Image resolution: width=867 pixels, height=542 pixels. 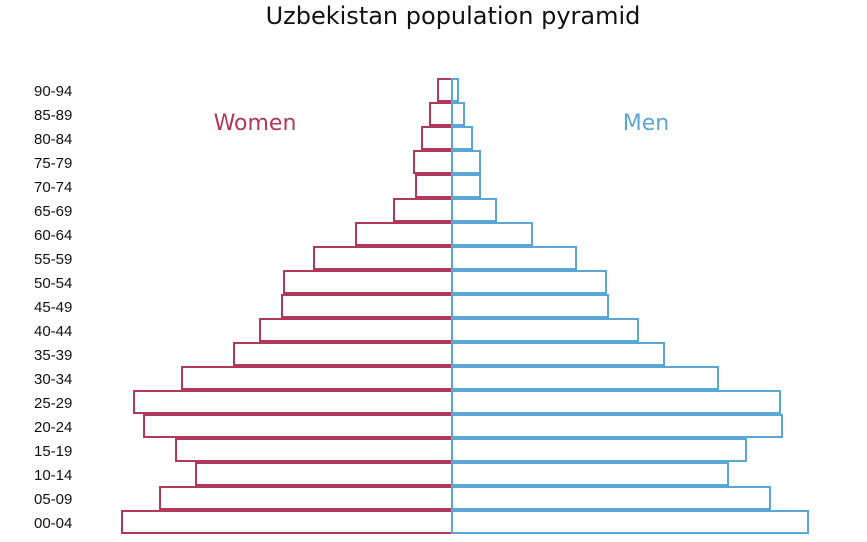 I want to click on age-tick-label: 10-14, so click(x=53, y=475).